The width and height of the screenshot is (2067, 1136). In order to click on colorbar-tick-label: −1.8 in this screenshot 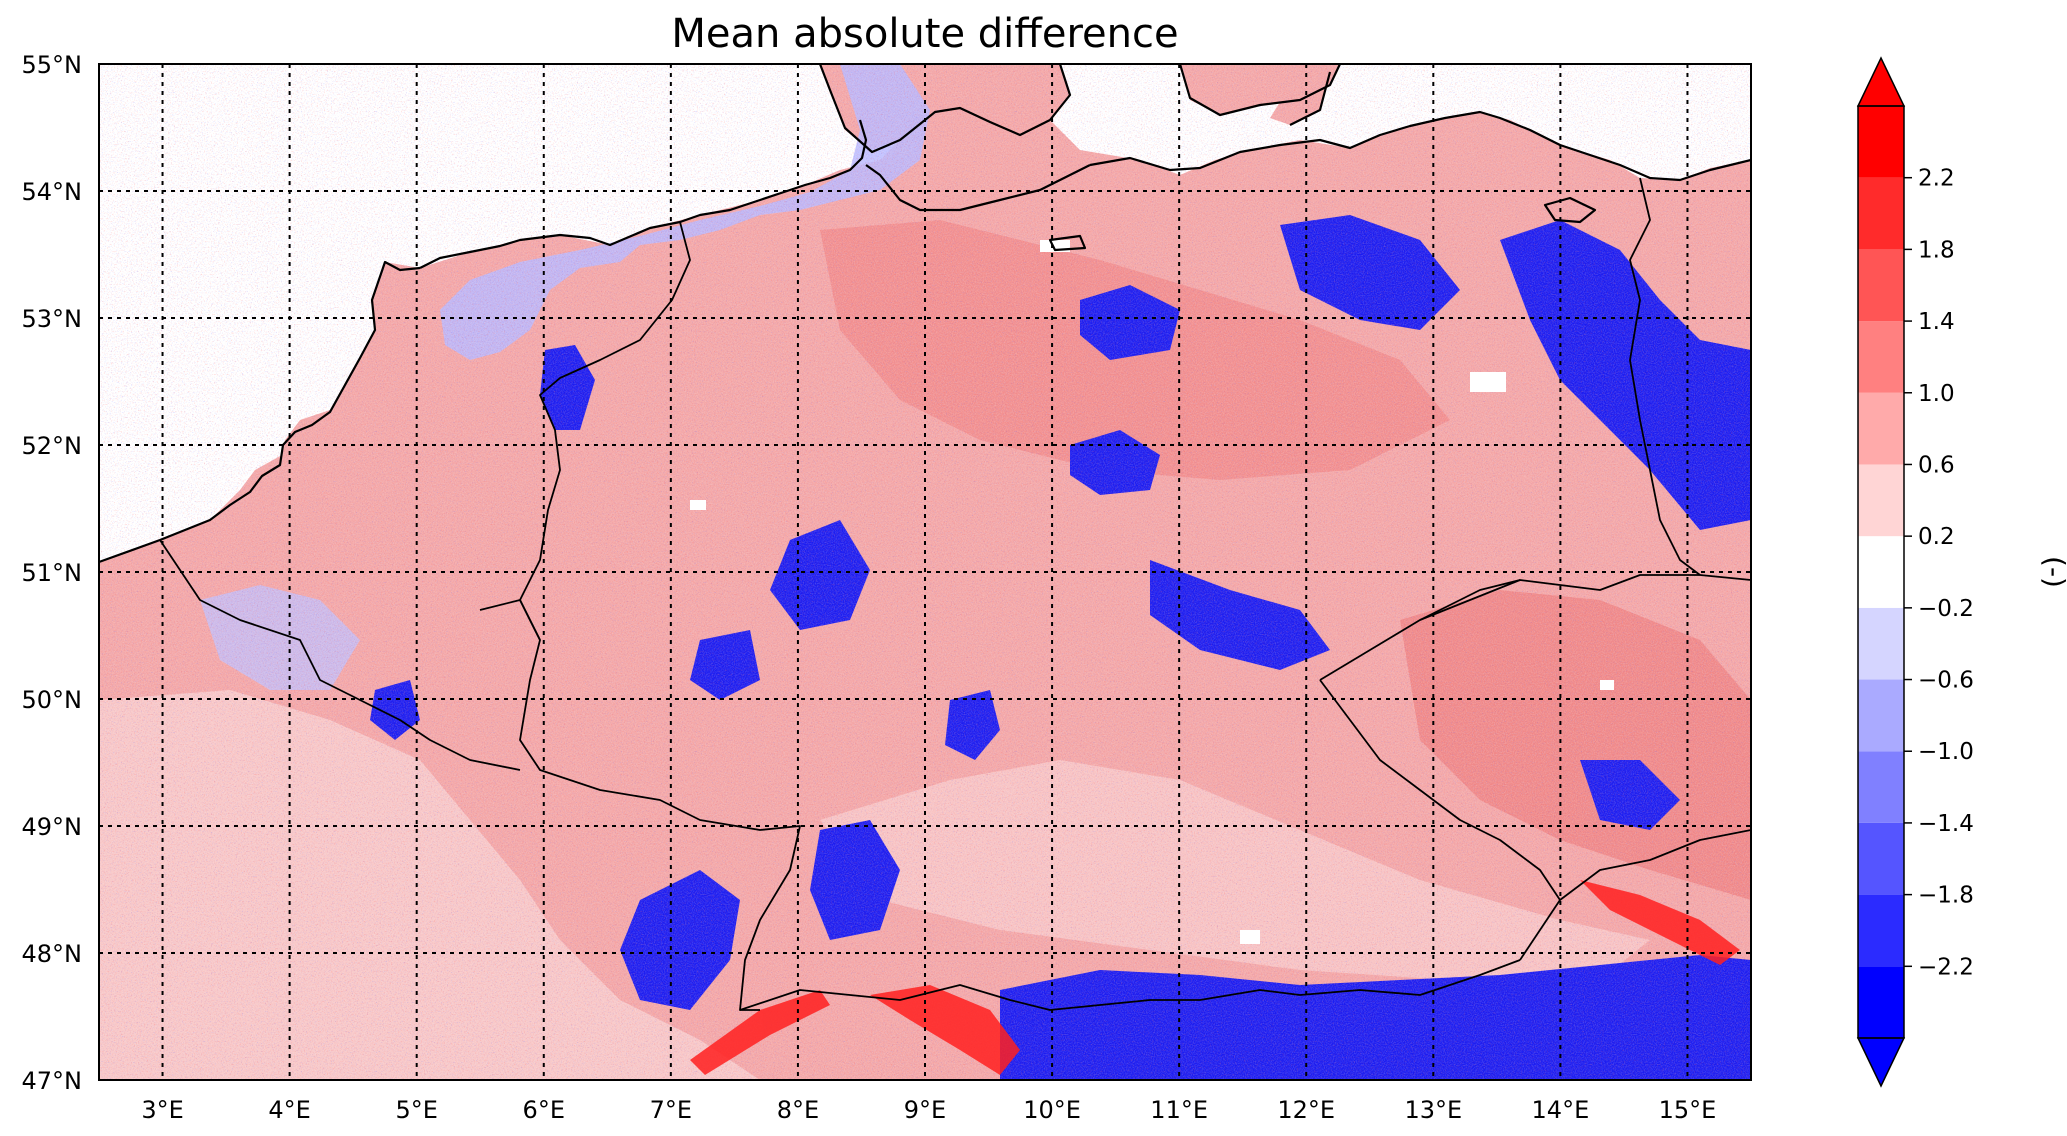, I will do `click(1946, 896)`.